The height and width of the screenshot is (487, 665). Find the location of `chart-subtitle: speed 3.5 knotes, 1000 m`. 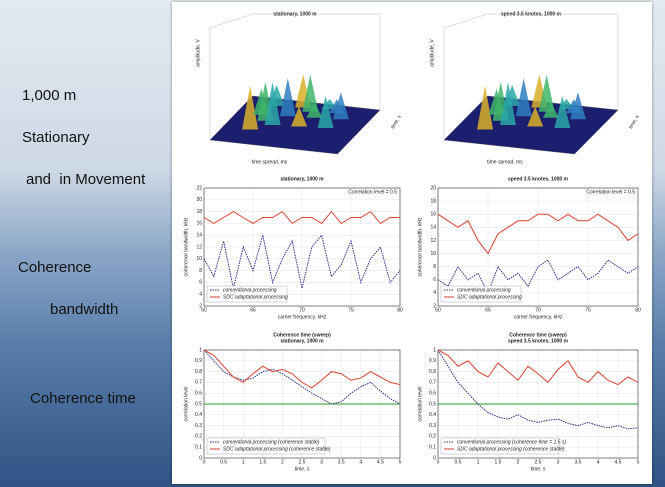

chart-subtitle: speed 3.5 knotes, 1000 m is located at coordinates (538, 341).